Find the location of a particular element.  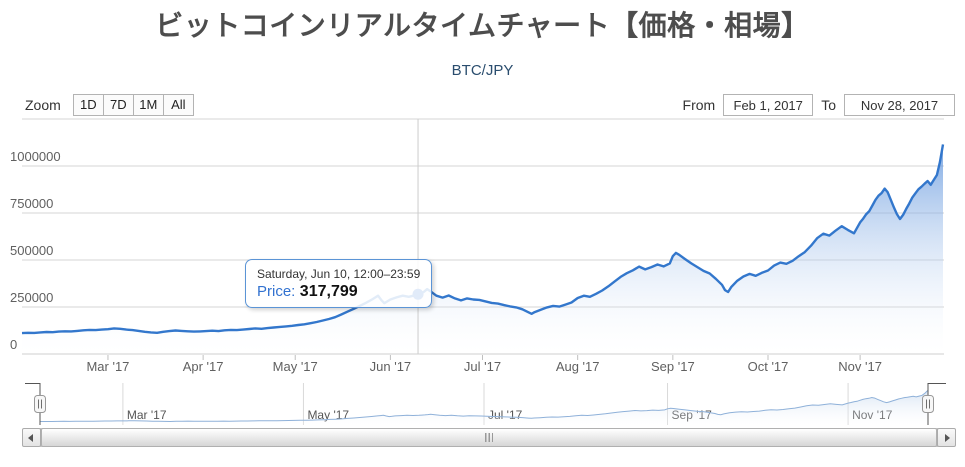

navigator-line is located at coordinates (484, 406).